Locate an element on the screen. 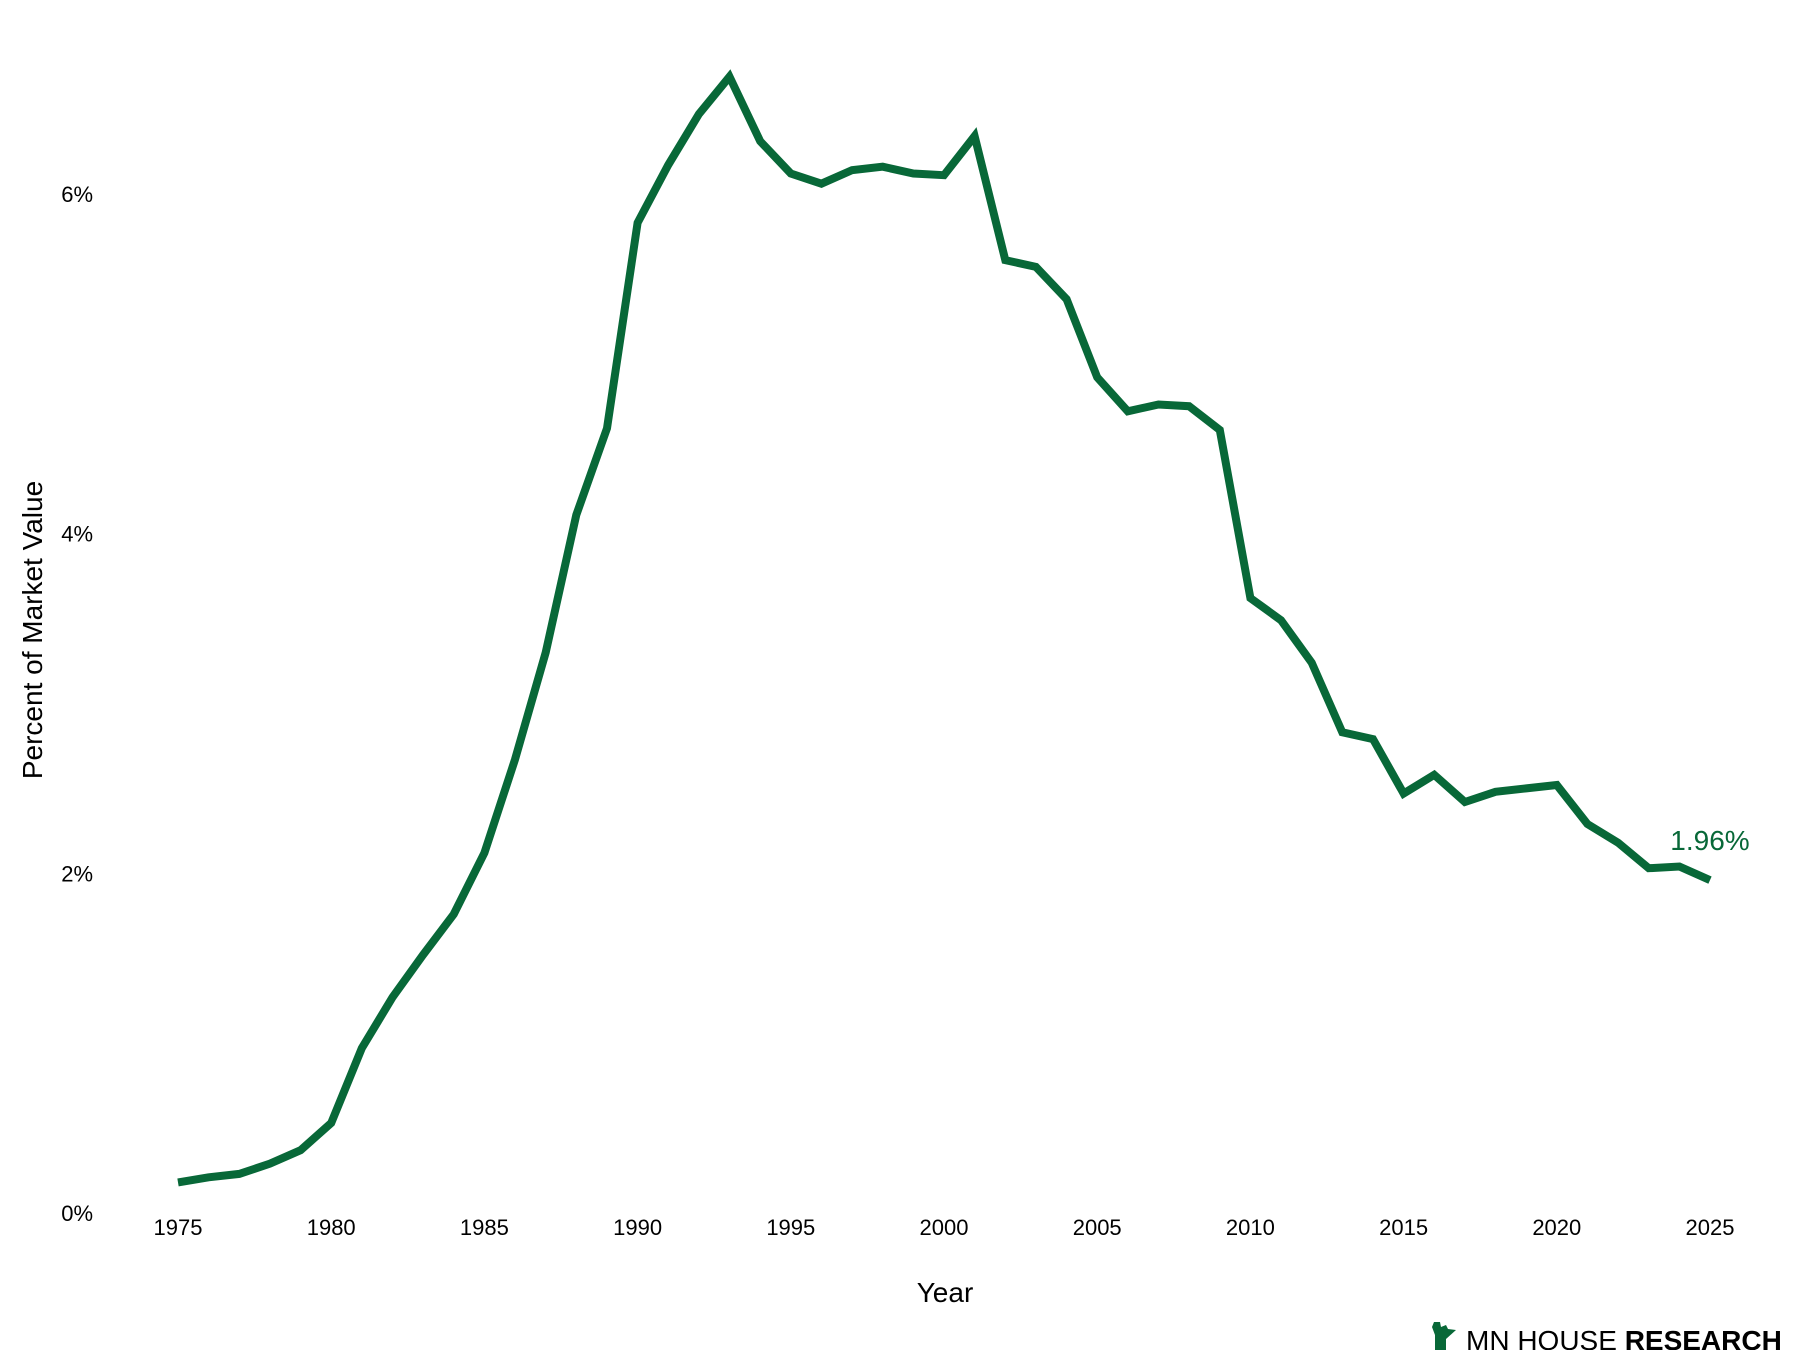 The height and width of the screenshot is (1350, 1800). x-tick-label: 2025 is located at coordinates (1710, 1227).